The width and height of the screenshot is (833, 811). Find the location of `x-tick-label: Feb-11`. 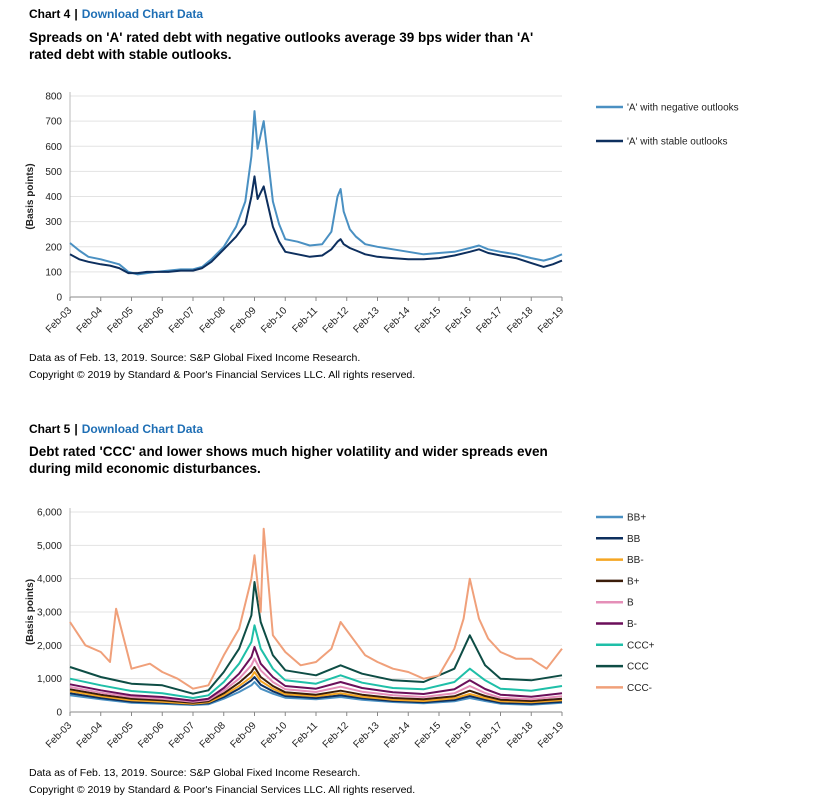

x-tick-label: Feb-11 is located at coordinates (305, 735).